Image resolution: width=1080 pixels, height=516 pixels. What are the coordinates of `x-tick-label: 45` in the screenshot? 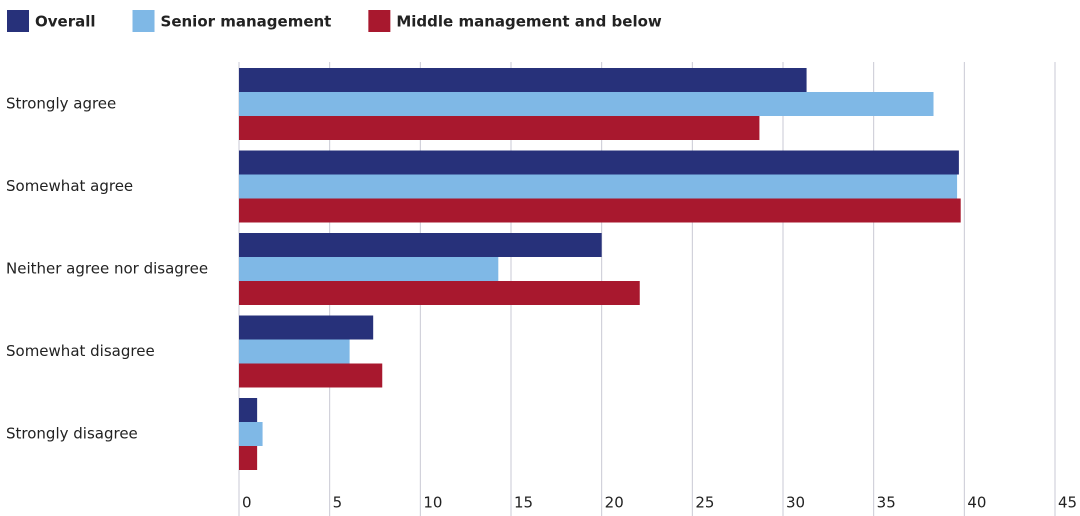 It's located at (1067, 503).